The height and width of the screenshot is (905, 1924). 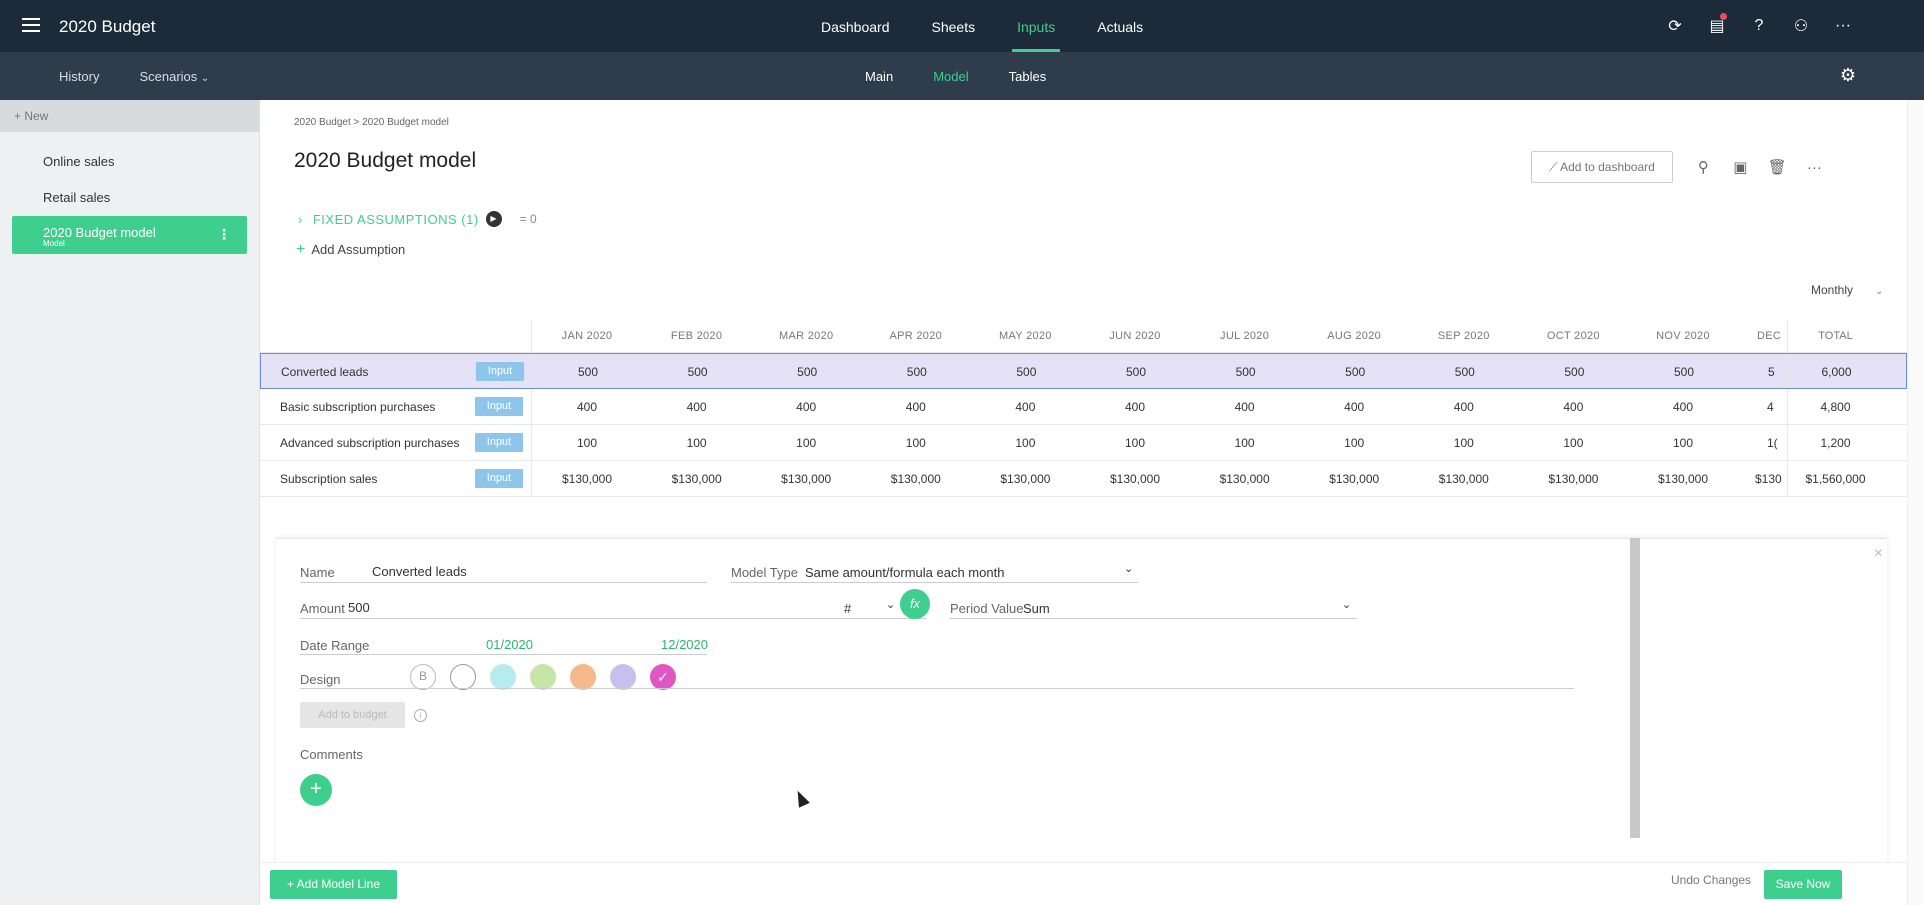 I want to click on table-cell: $130, so click(x=1768, y=479).